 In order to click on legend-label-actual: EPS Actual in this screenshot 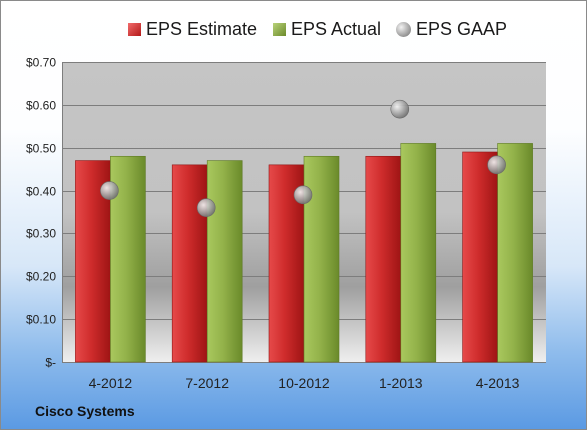, I will do `click(336, 28)`.